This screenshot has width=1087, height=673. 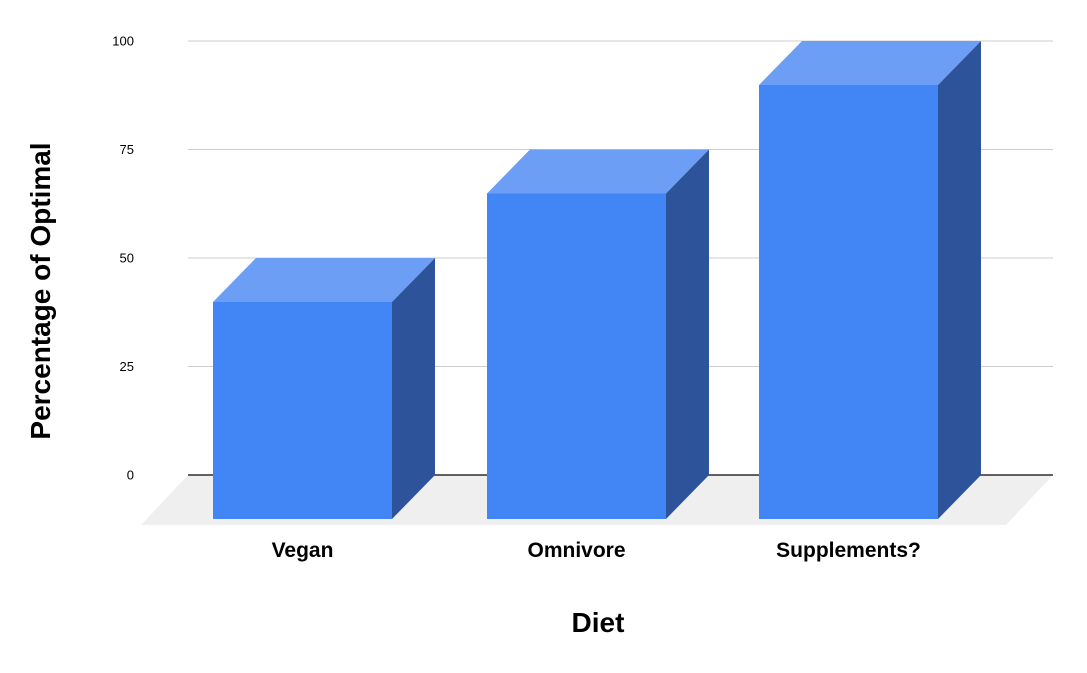 I want to click on y-tick-label-0: 0, so click(x=130, y=475).